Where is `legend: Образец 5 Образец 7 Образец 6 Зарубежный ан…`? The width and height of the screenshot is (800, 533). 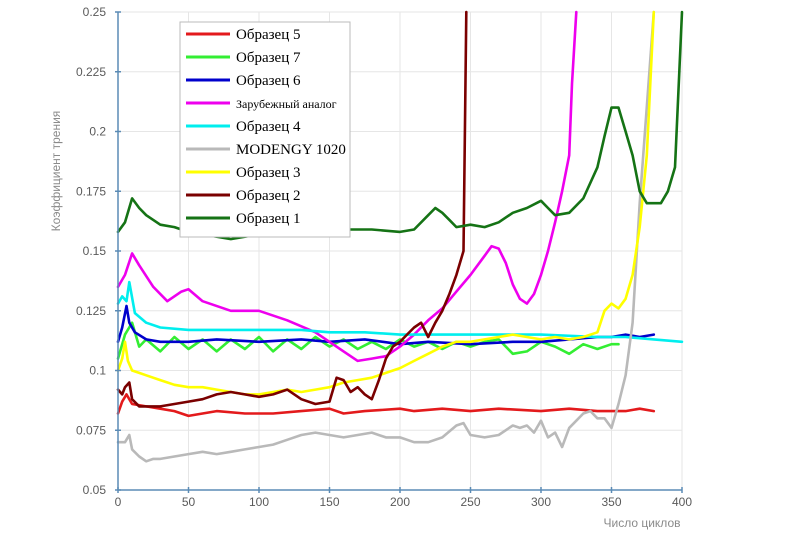 legend: Образец 5 Образец 7 Образец 6 Зарубежный ан… is located at coordinates (265, 129).